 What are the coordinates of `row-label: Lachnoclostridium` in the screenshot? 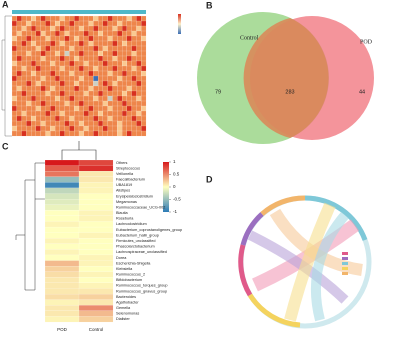 It's located at (131, 224).